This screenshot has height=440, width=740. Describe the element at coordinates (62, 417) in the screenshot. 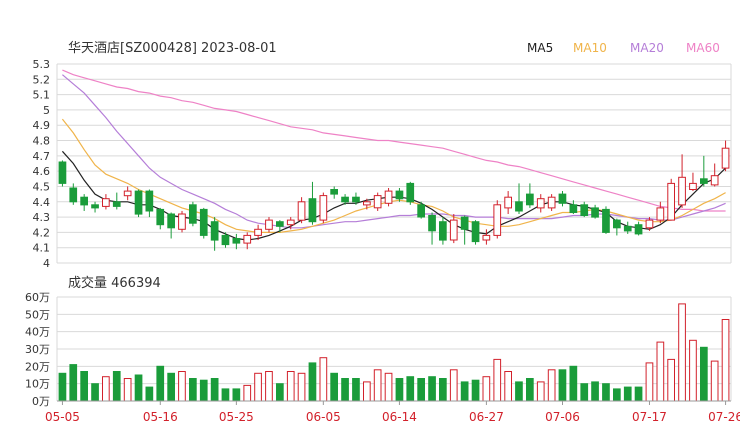

I see `x-tick-label: 05-05` at that location.